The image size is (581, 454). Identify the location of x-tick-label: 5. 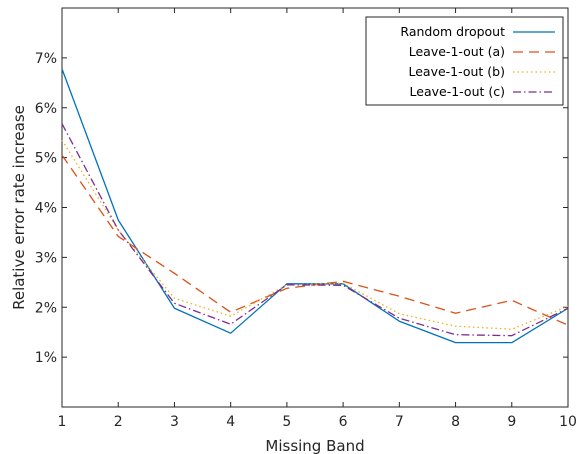
(286, 422).